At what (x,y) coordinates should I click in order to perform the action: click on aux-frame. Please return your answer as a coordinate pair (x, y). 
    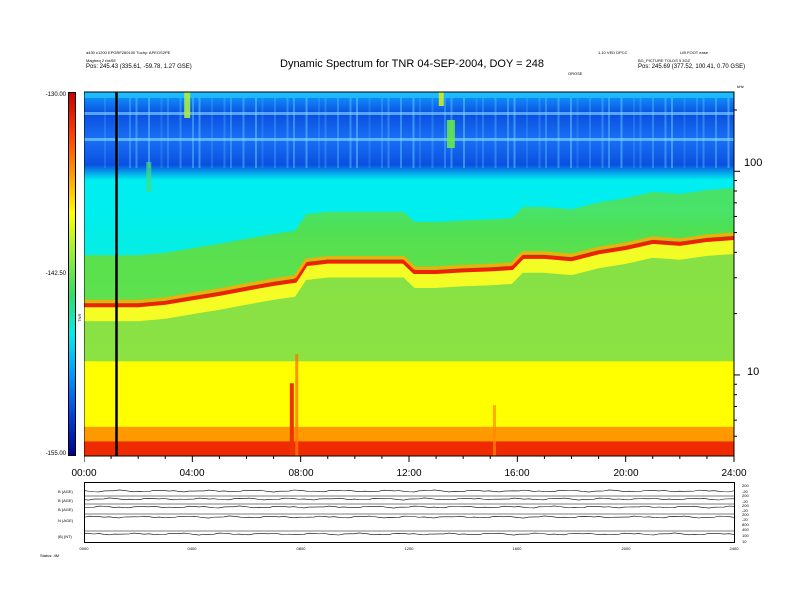
    Looking at the image, I should click on (409, 512).